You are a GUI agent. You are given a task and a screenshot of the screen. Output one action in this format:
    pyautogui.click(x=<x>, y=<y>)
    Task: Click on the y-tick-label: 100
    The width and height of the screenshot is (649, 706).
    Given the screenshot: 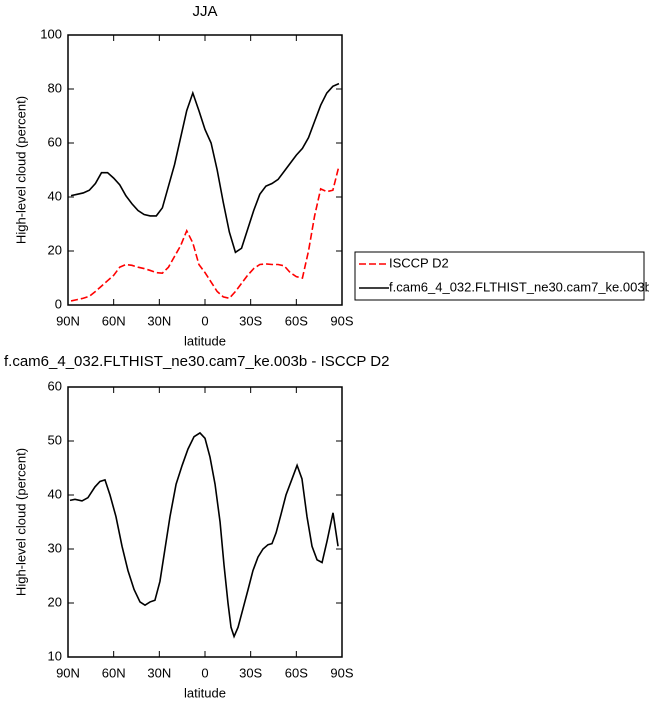 What is the action you would take?
    pyautogui.click(x=51, y=33)
    